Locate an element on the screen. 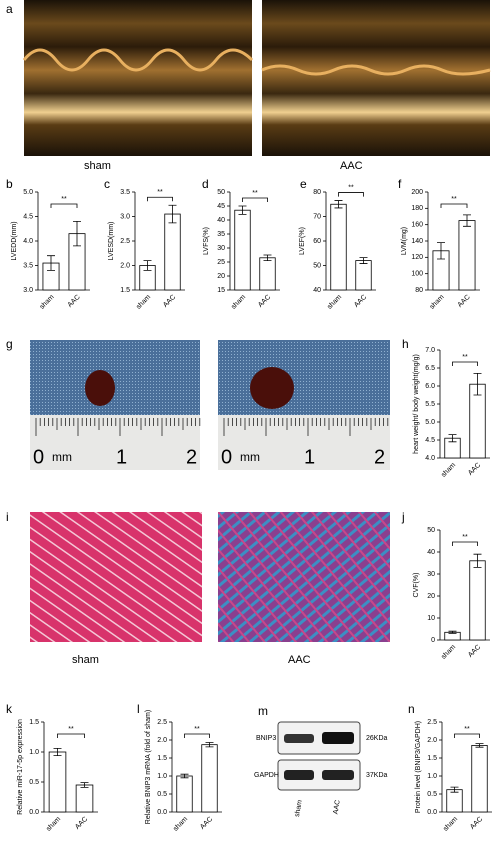 Image resolution: width=500 pixels, height=856 pixels. y-axis-label: Protein level (BNIP3/GAPDH) is located at coordinates (418, 767).